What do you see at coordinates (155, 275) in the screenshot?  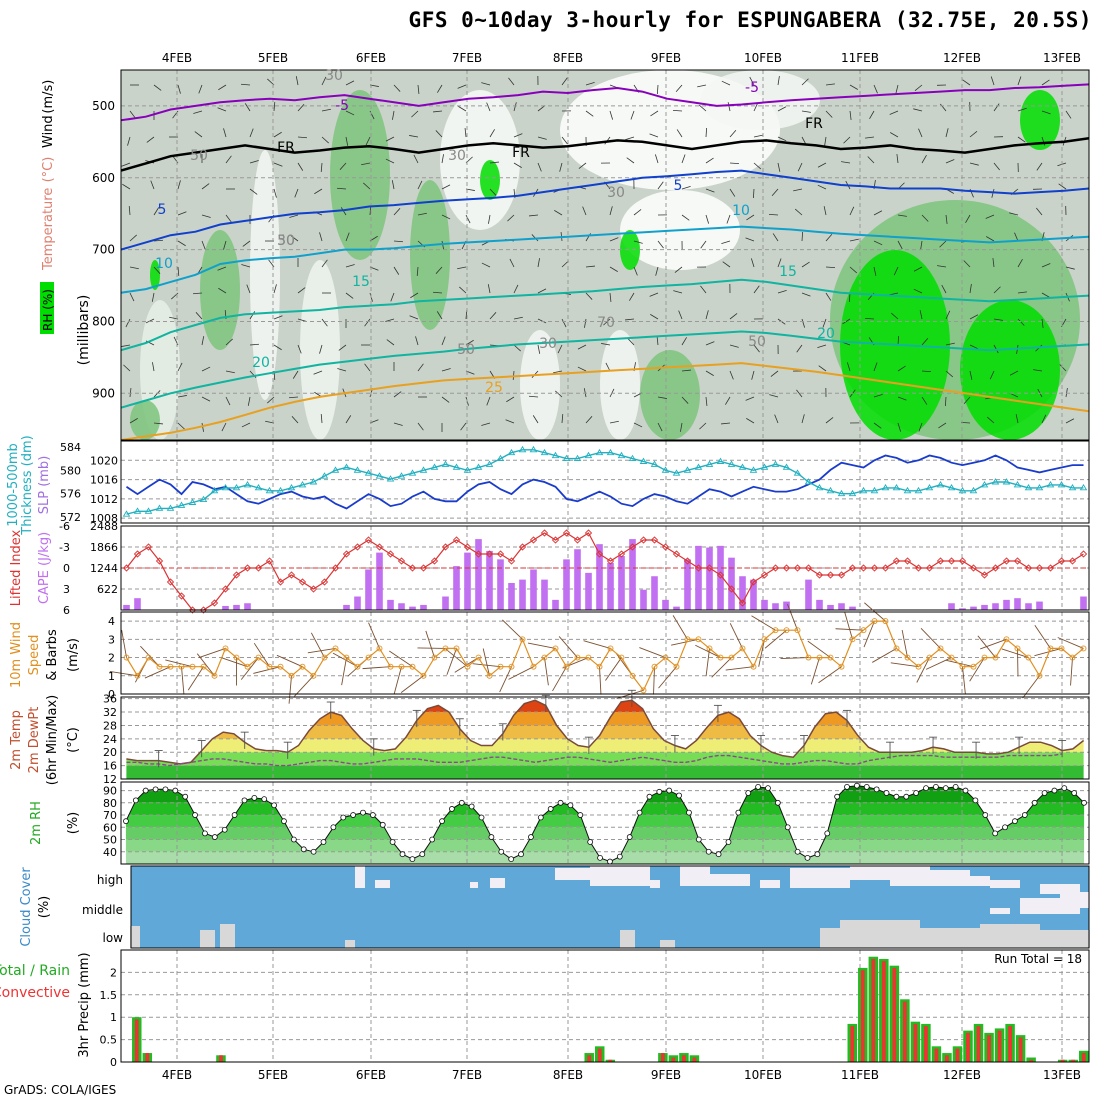 I see `rh-patch` at bounding box center [155, 275].